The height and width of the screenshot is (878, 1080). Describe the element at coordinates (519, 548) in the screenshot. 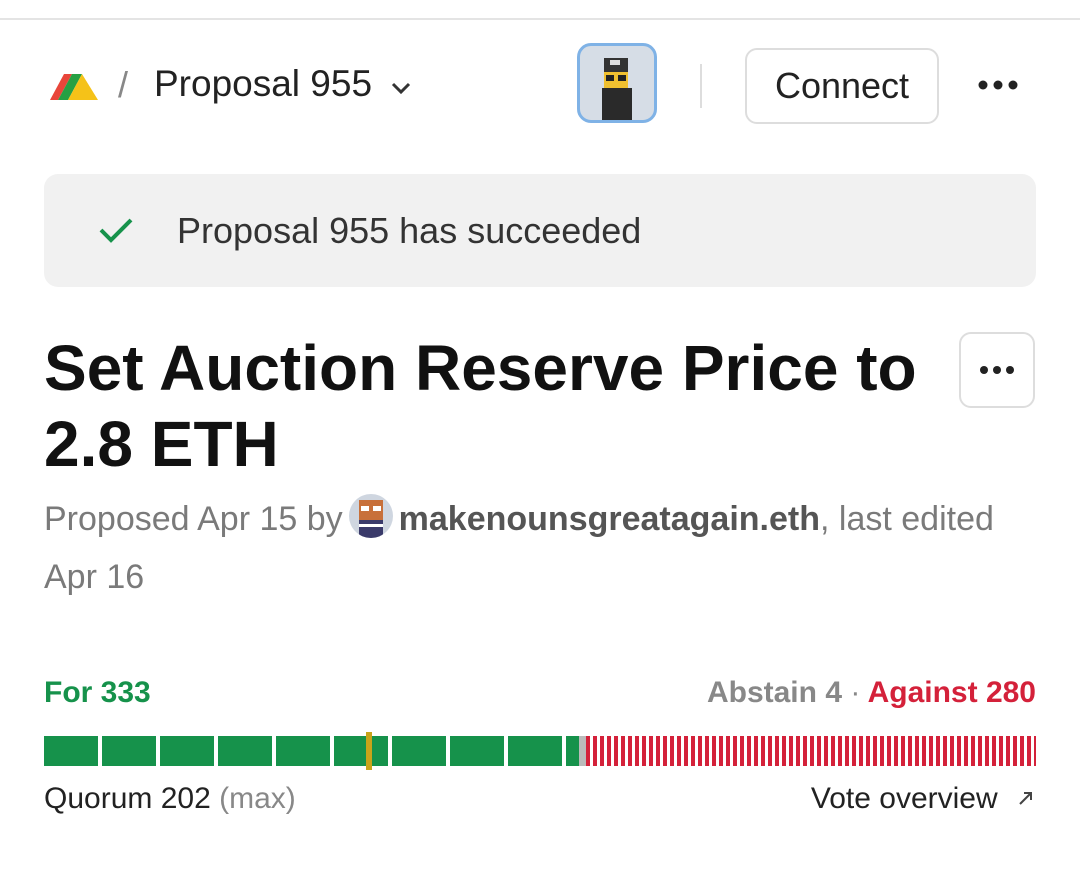

I see `meta-suffix: , last edited Apr 16` at that location.